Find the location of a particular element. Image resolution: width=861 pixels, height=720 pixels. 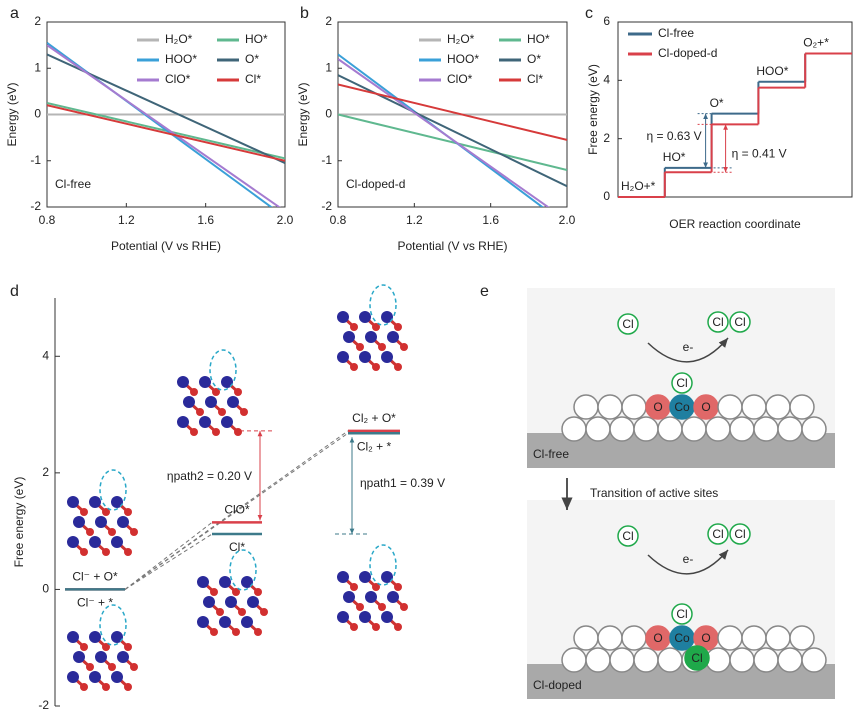

x-tick-label: 1.2 is located at coordinates (414, 220).